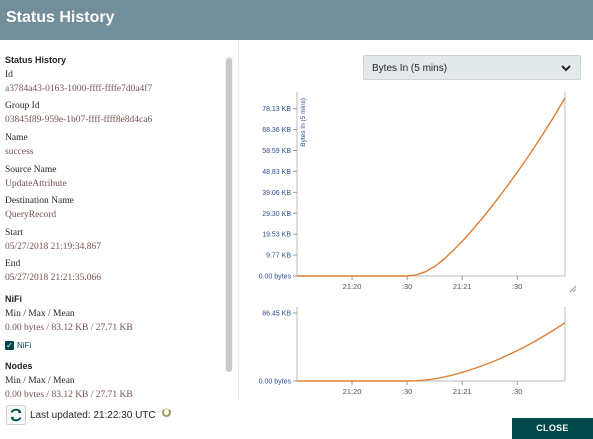 This screenshot has height=439, width=593. What do you see at coordinates (303, 122) in the screenshot?
I see `y-axis-label: Bytes In (5 mins)` at bounding box center [303, 122].